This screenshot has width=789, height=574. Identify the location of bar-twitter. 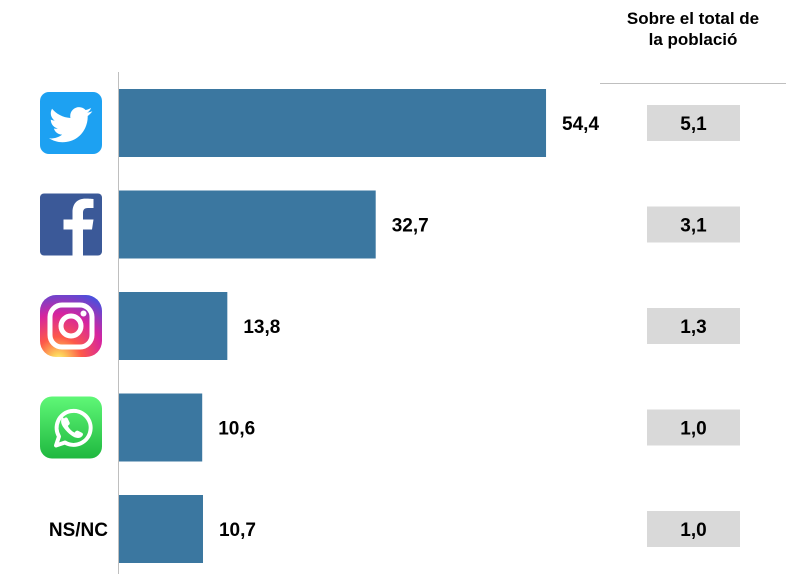
(333, 123).